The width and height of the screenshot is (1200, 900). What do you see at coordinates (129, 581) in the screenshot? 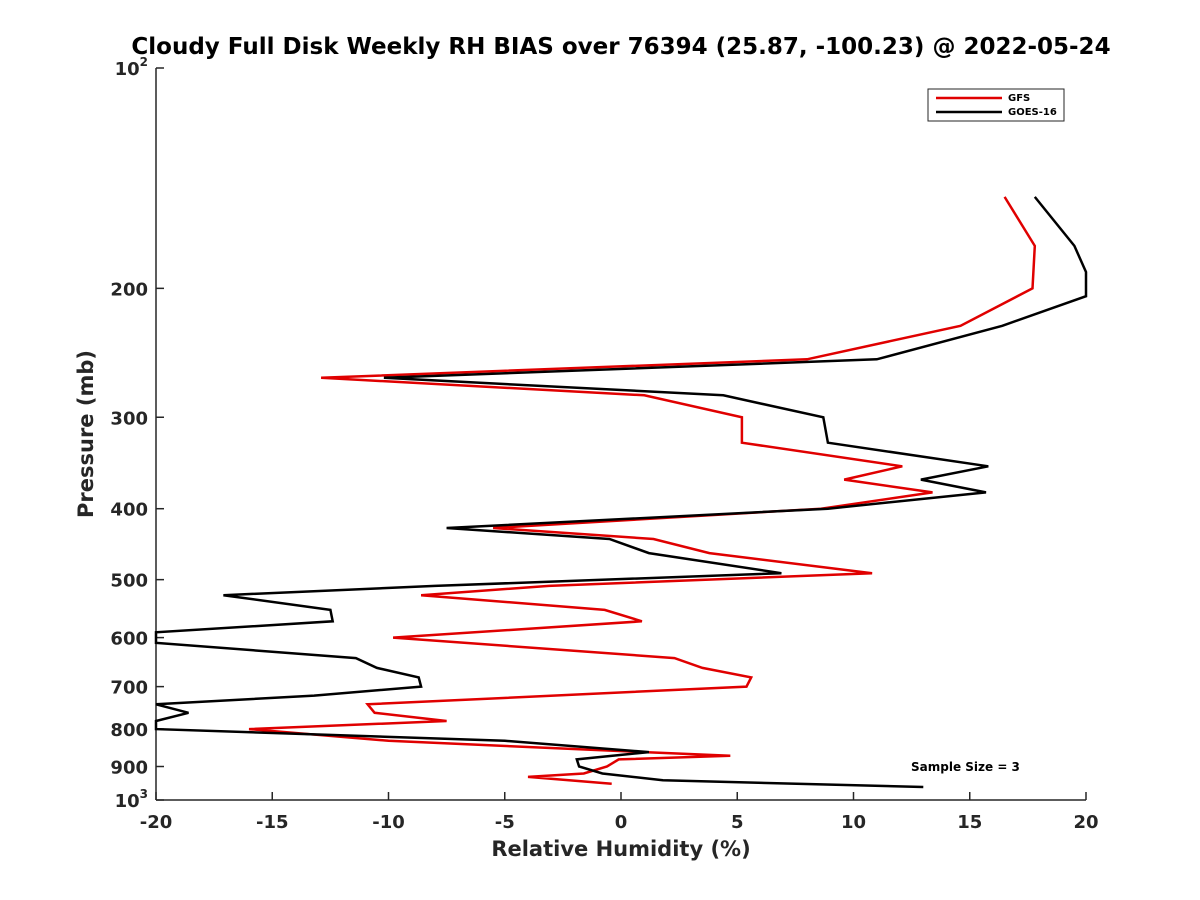
I see `y-tick-label: 500` at bounding box center [129, 581].